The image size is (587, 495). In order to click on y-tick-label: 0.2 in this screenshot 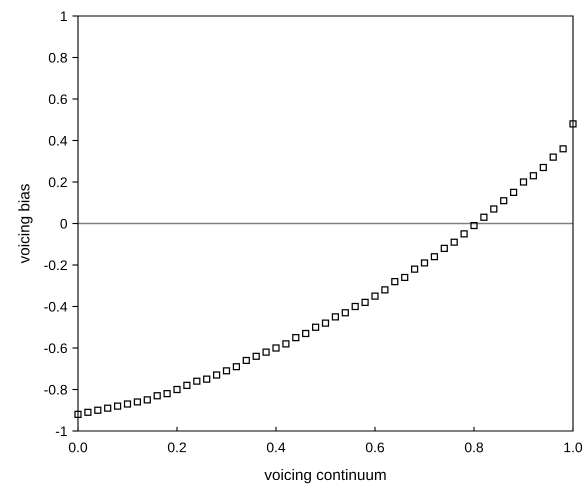, I will do `click(57, 182)`.